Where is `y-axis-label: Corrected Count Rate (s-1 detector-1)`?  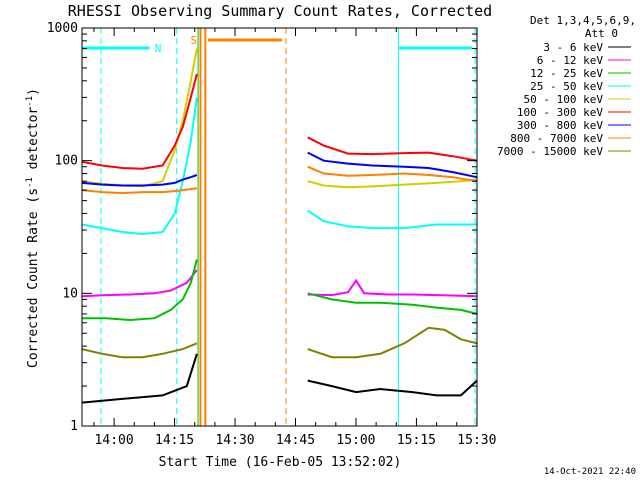
y-axis-label: Corrected Count Rate (s-1 detector-1) is located at coordinates (33, 228).